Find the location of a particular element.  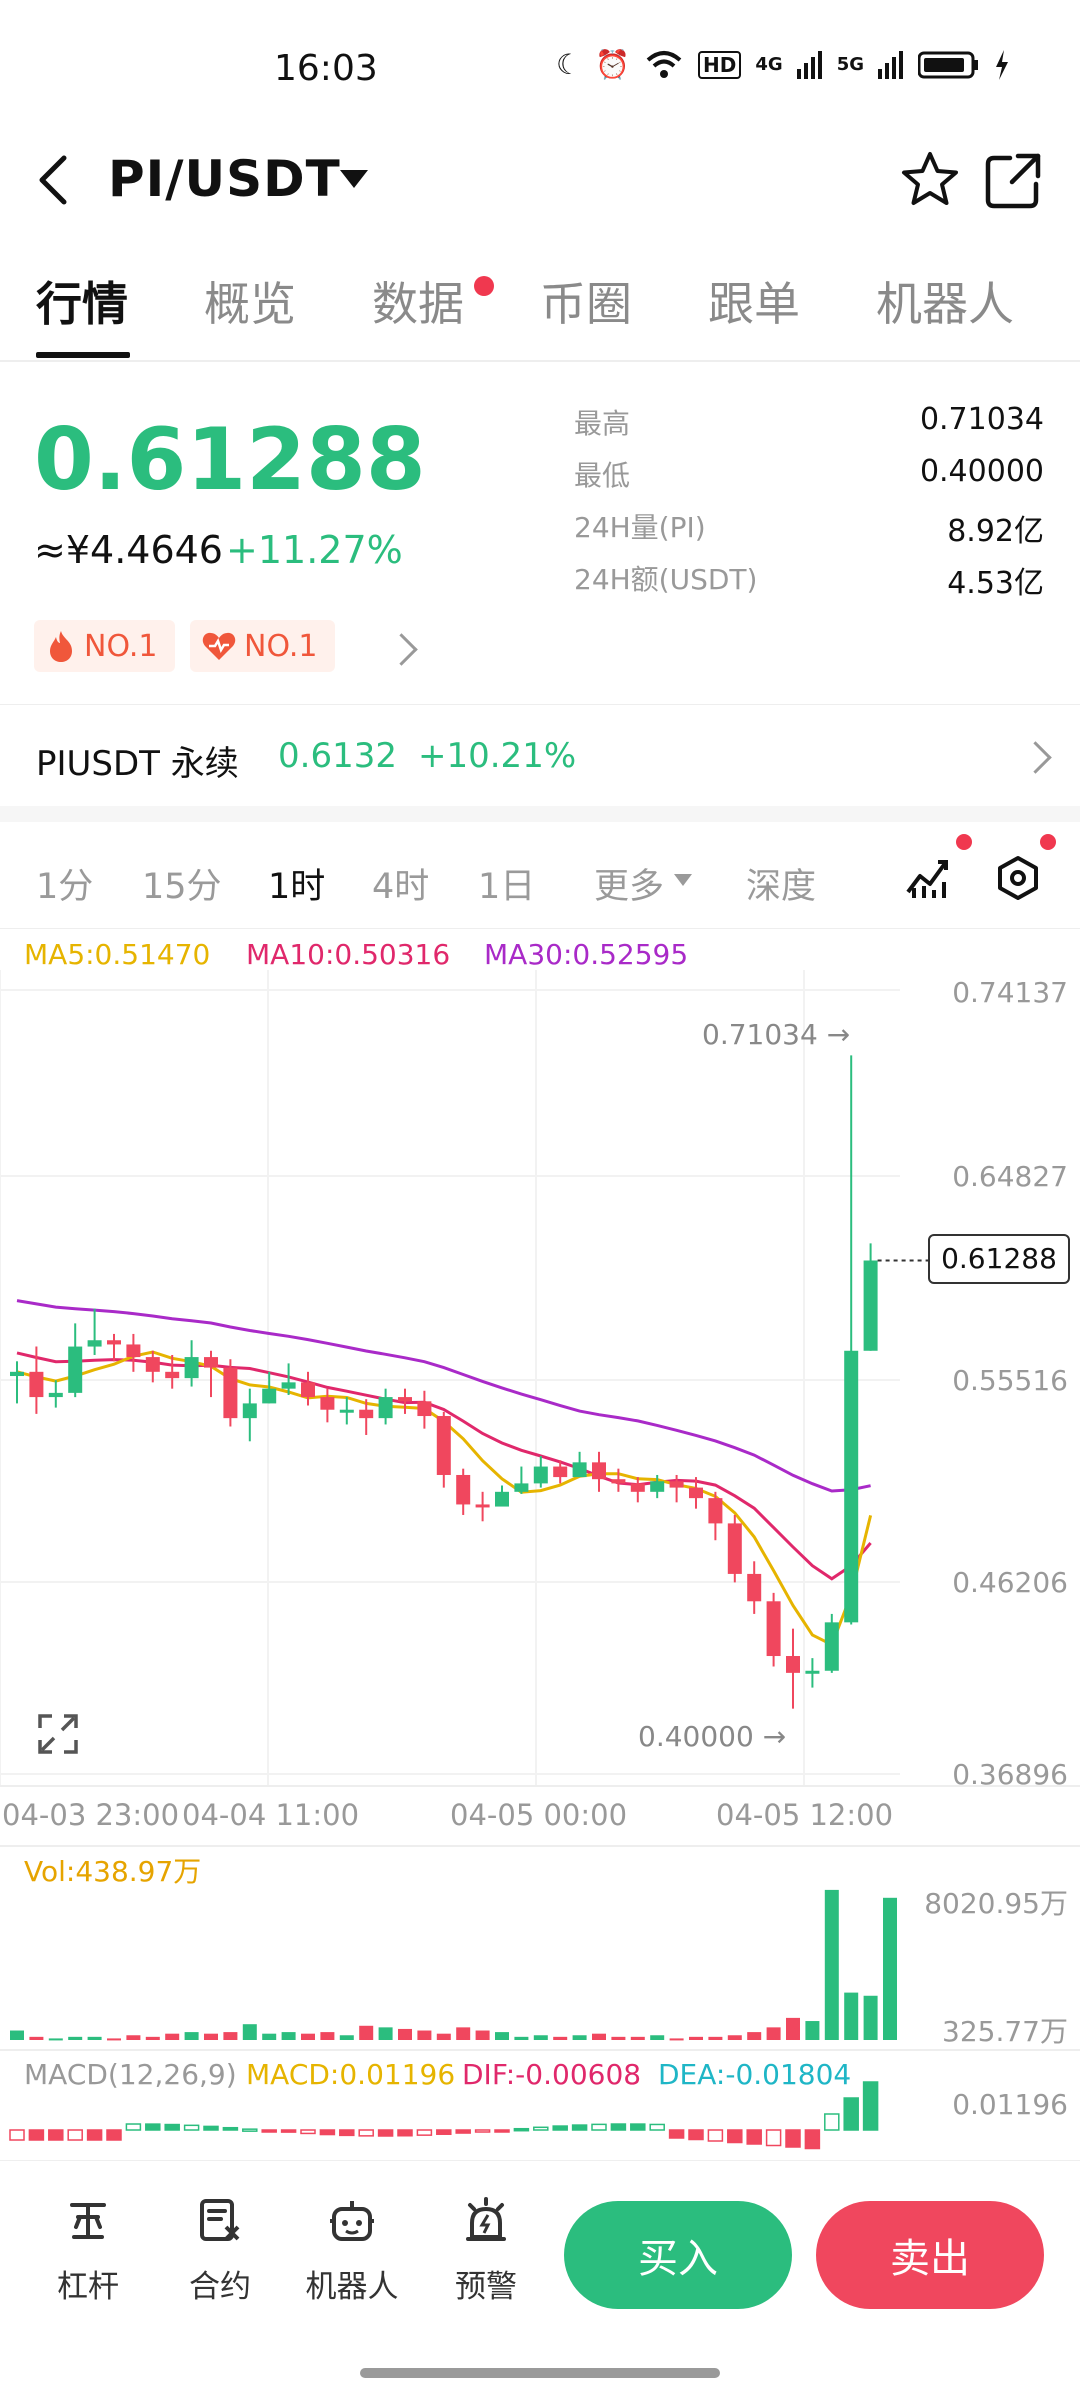

buy-button: 买入 is located at coordinates (678, 2255).